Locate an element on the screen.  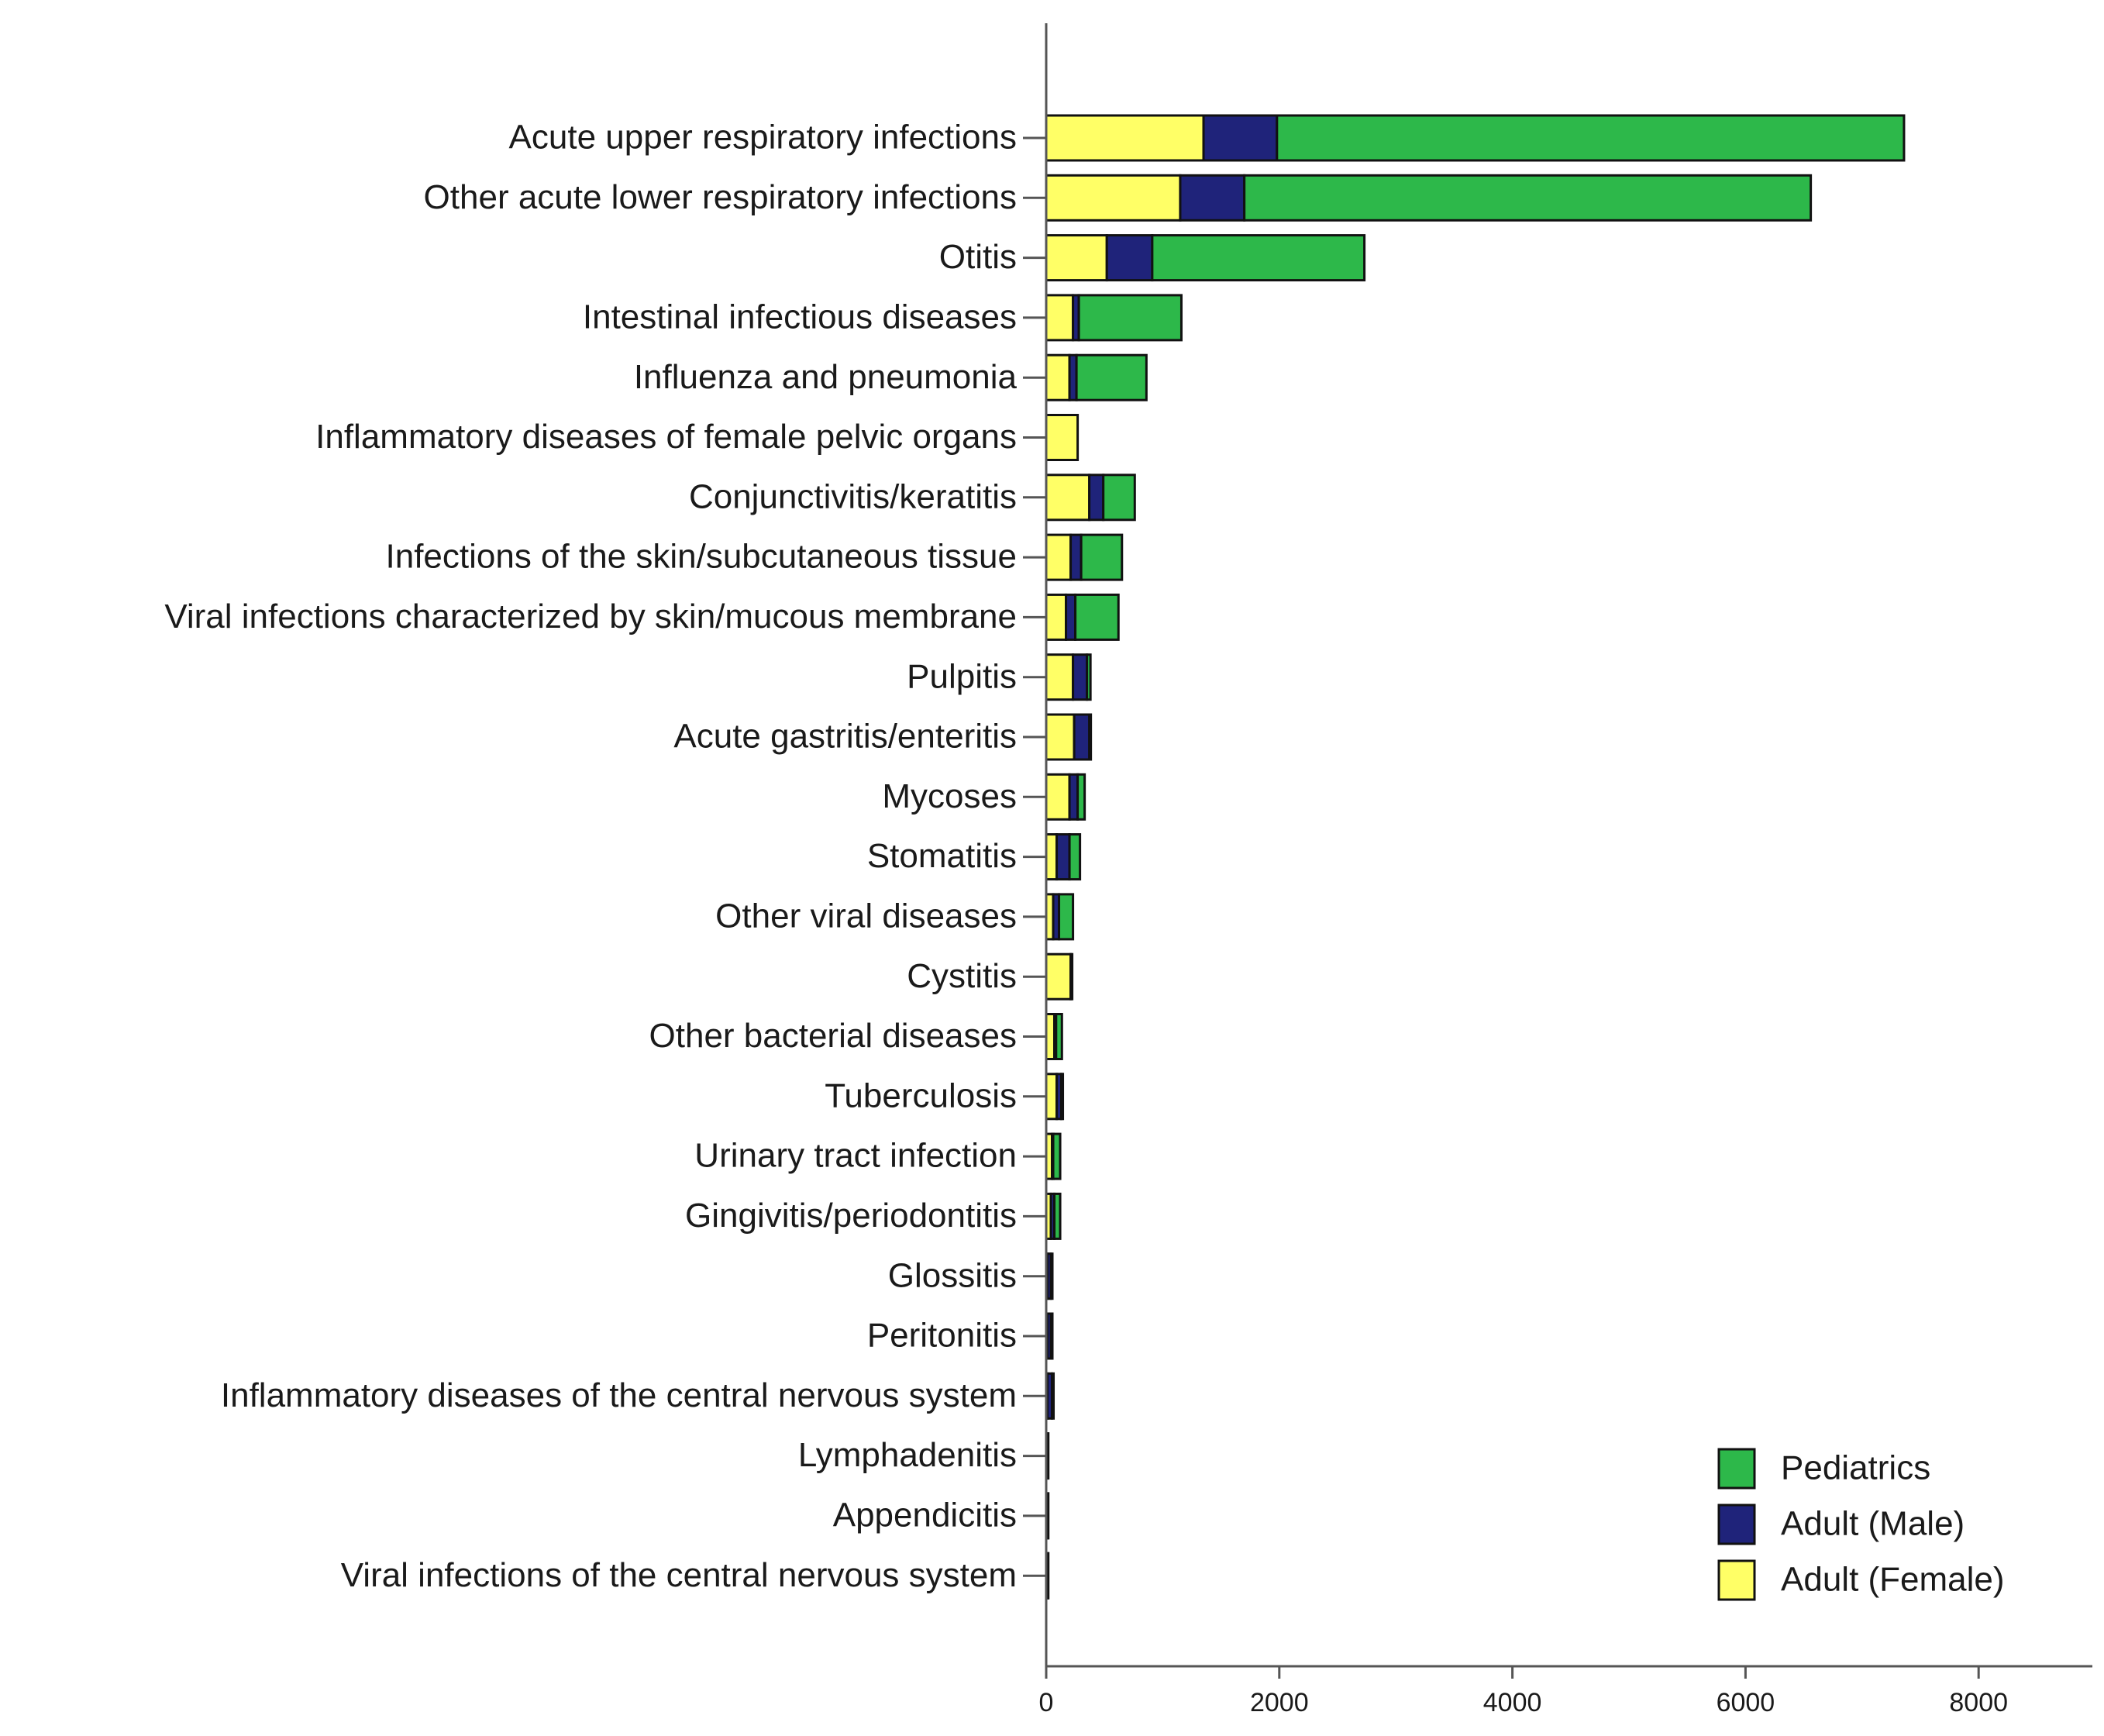
bar-pediatrics-peritonitis is located at coordinates (1051, 1336).